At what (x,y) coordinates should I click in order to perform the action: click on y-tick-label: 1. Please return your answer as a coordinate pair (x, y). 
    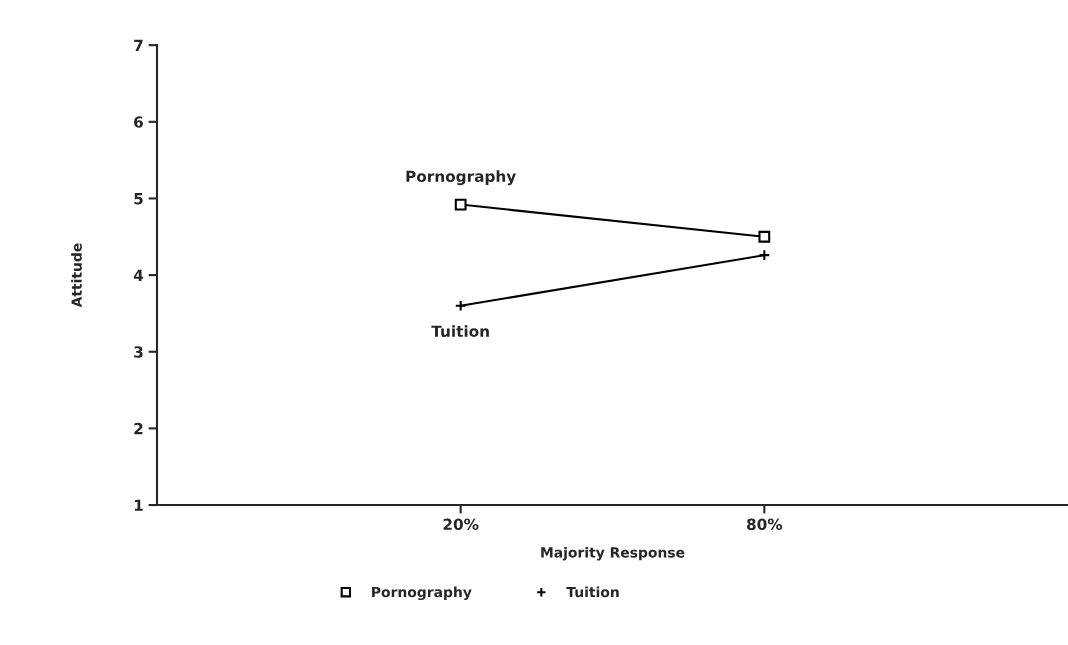
    Looking at the image, I should click on (138, 505).